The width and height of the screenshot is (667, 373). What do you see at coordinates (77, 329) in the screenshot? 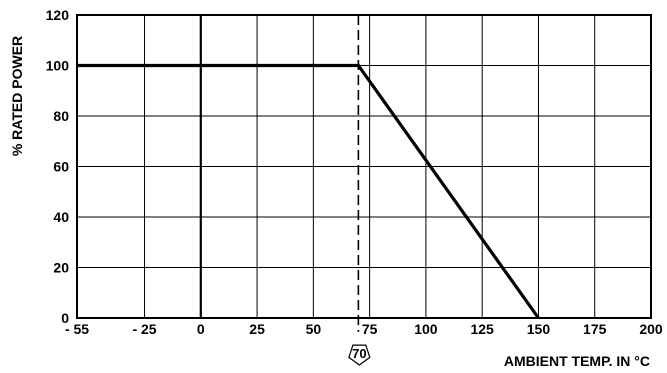
I see `x-tick-label: - 55` at bounding box center [77, 329].